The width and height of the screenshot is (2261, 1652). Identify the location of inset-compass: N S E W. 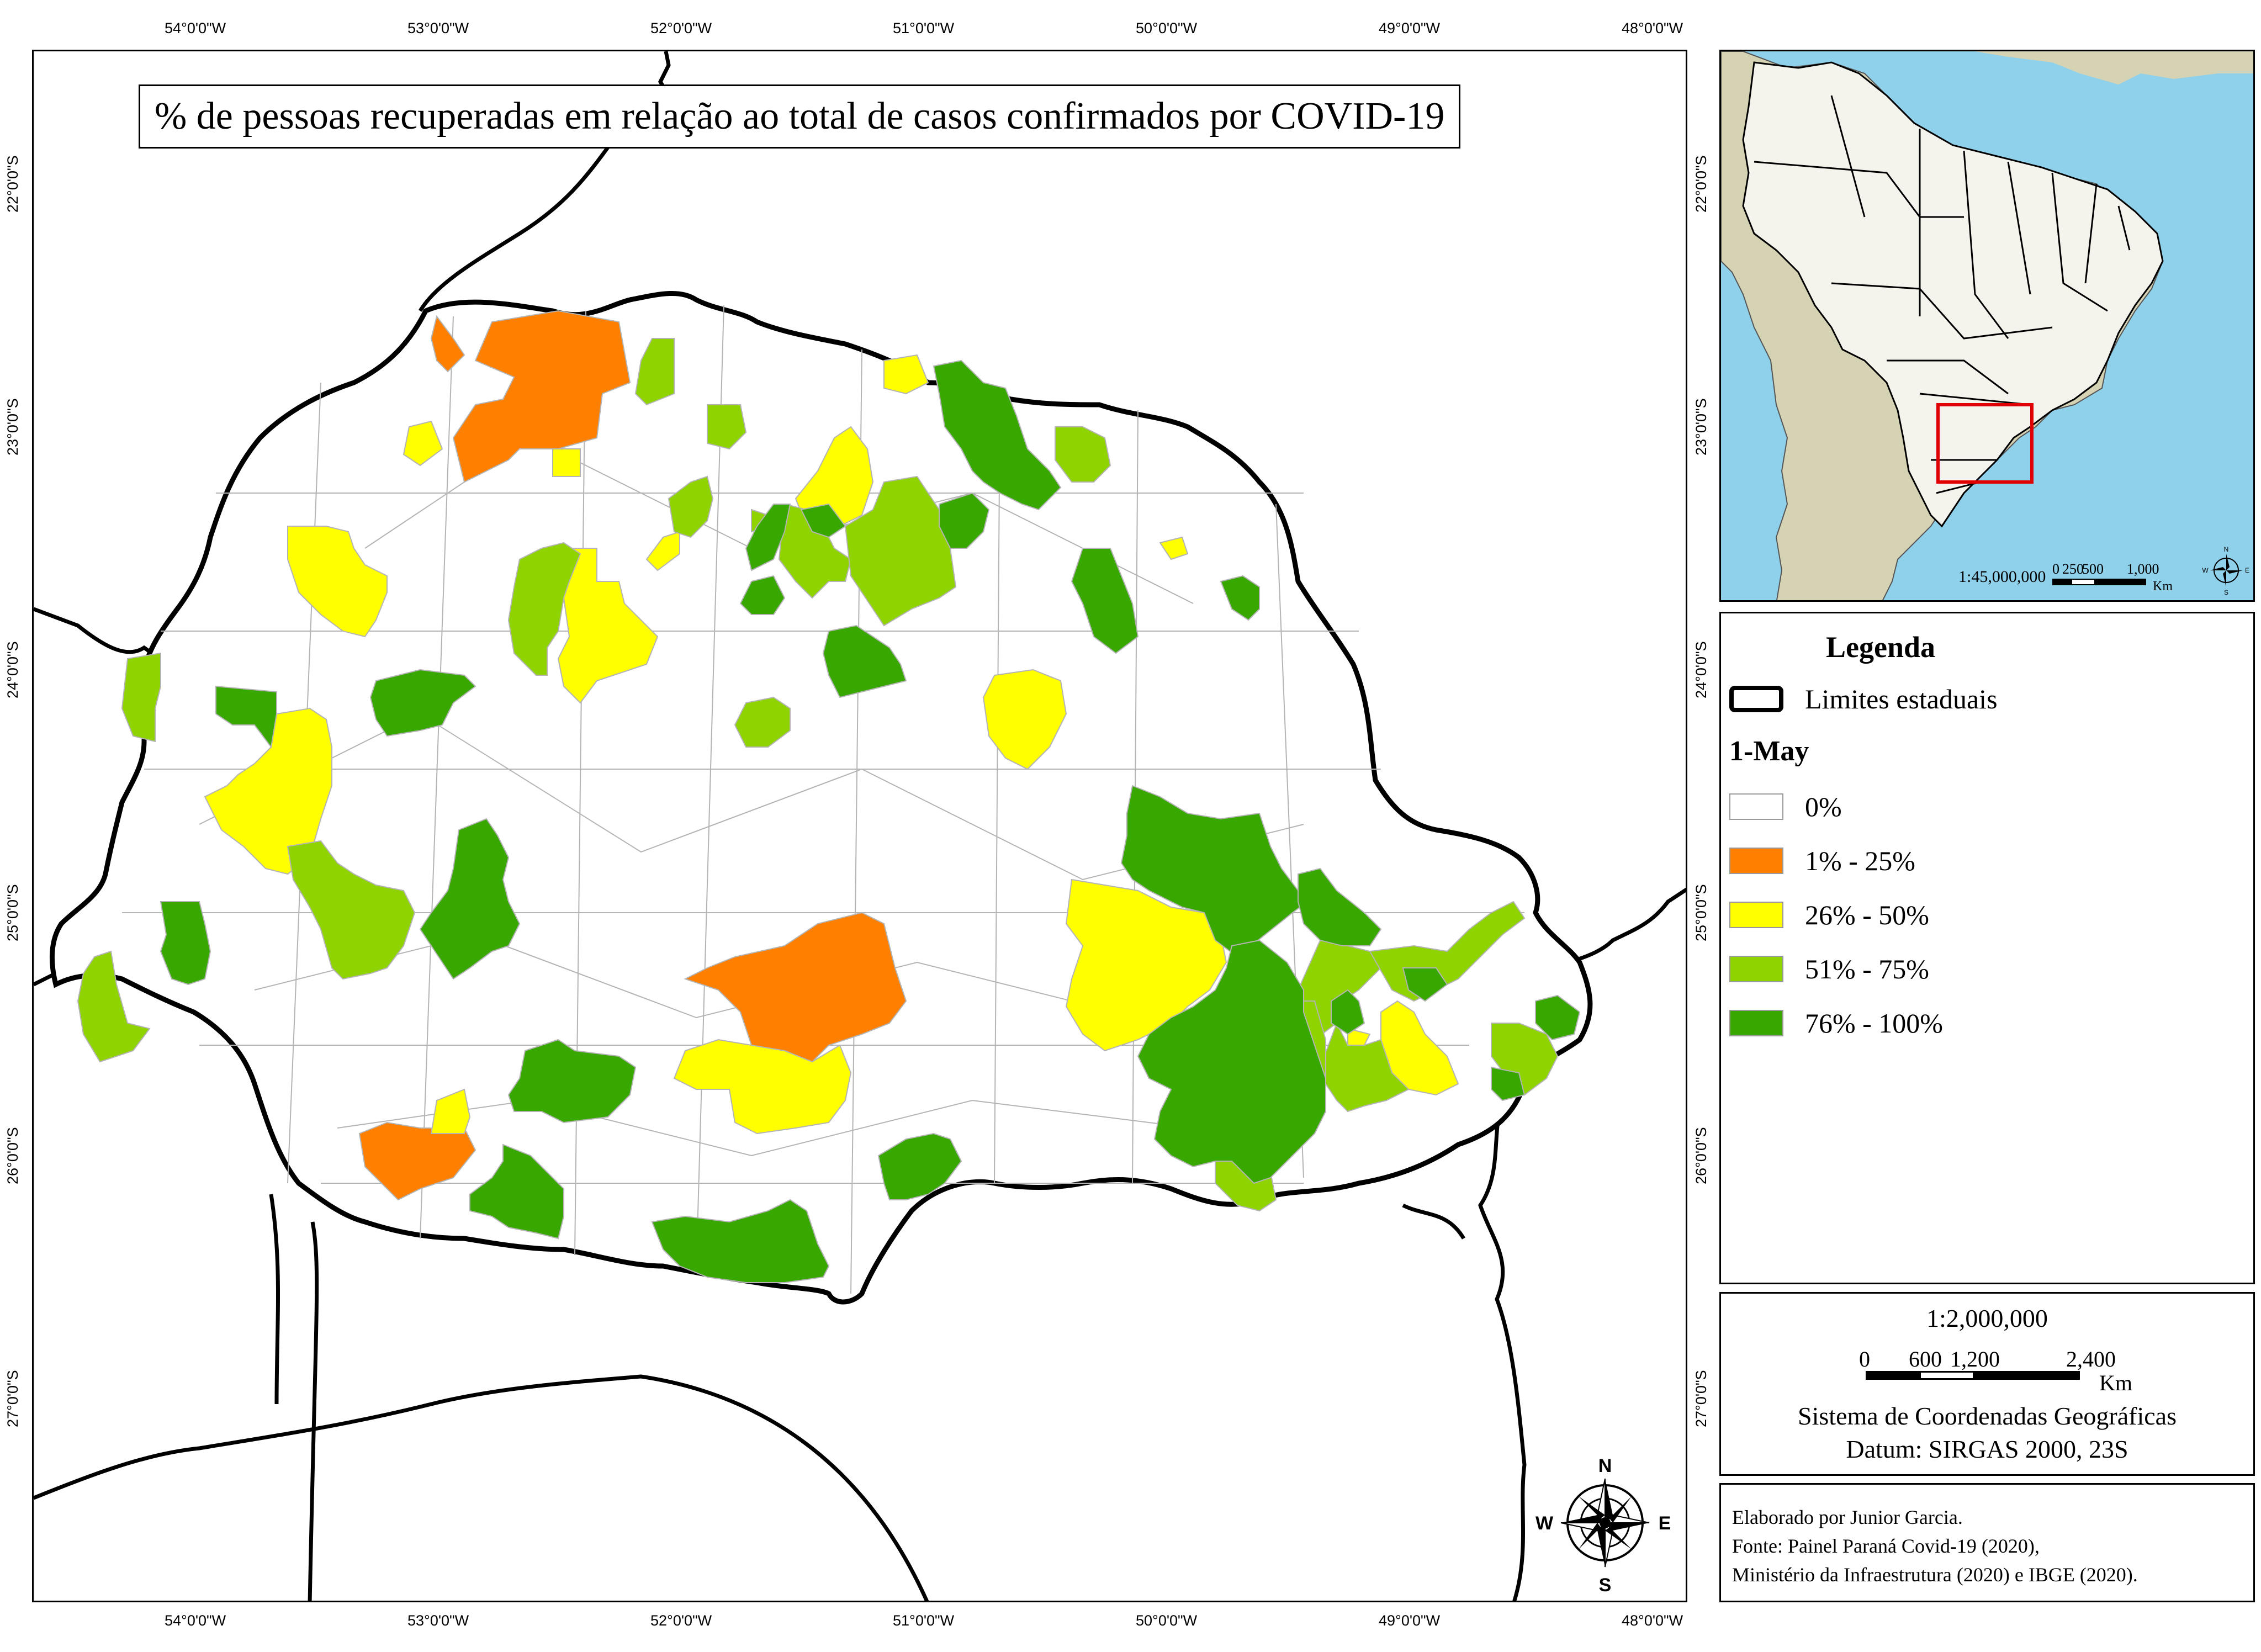
(2225, 571).